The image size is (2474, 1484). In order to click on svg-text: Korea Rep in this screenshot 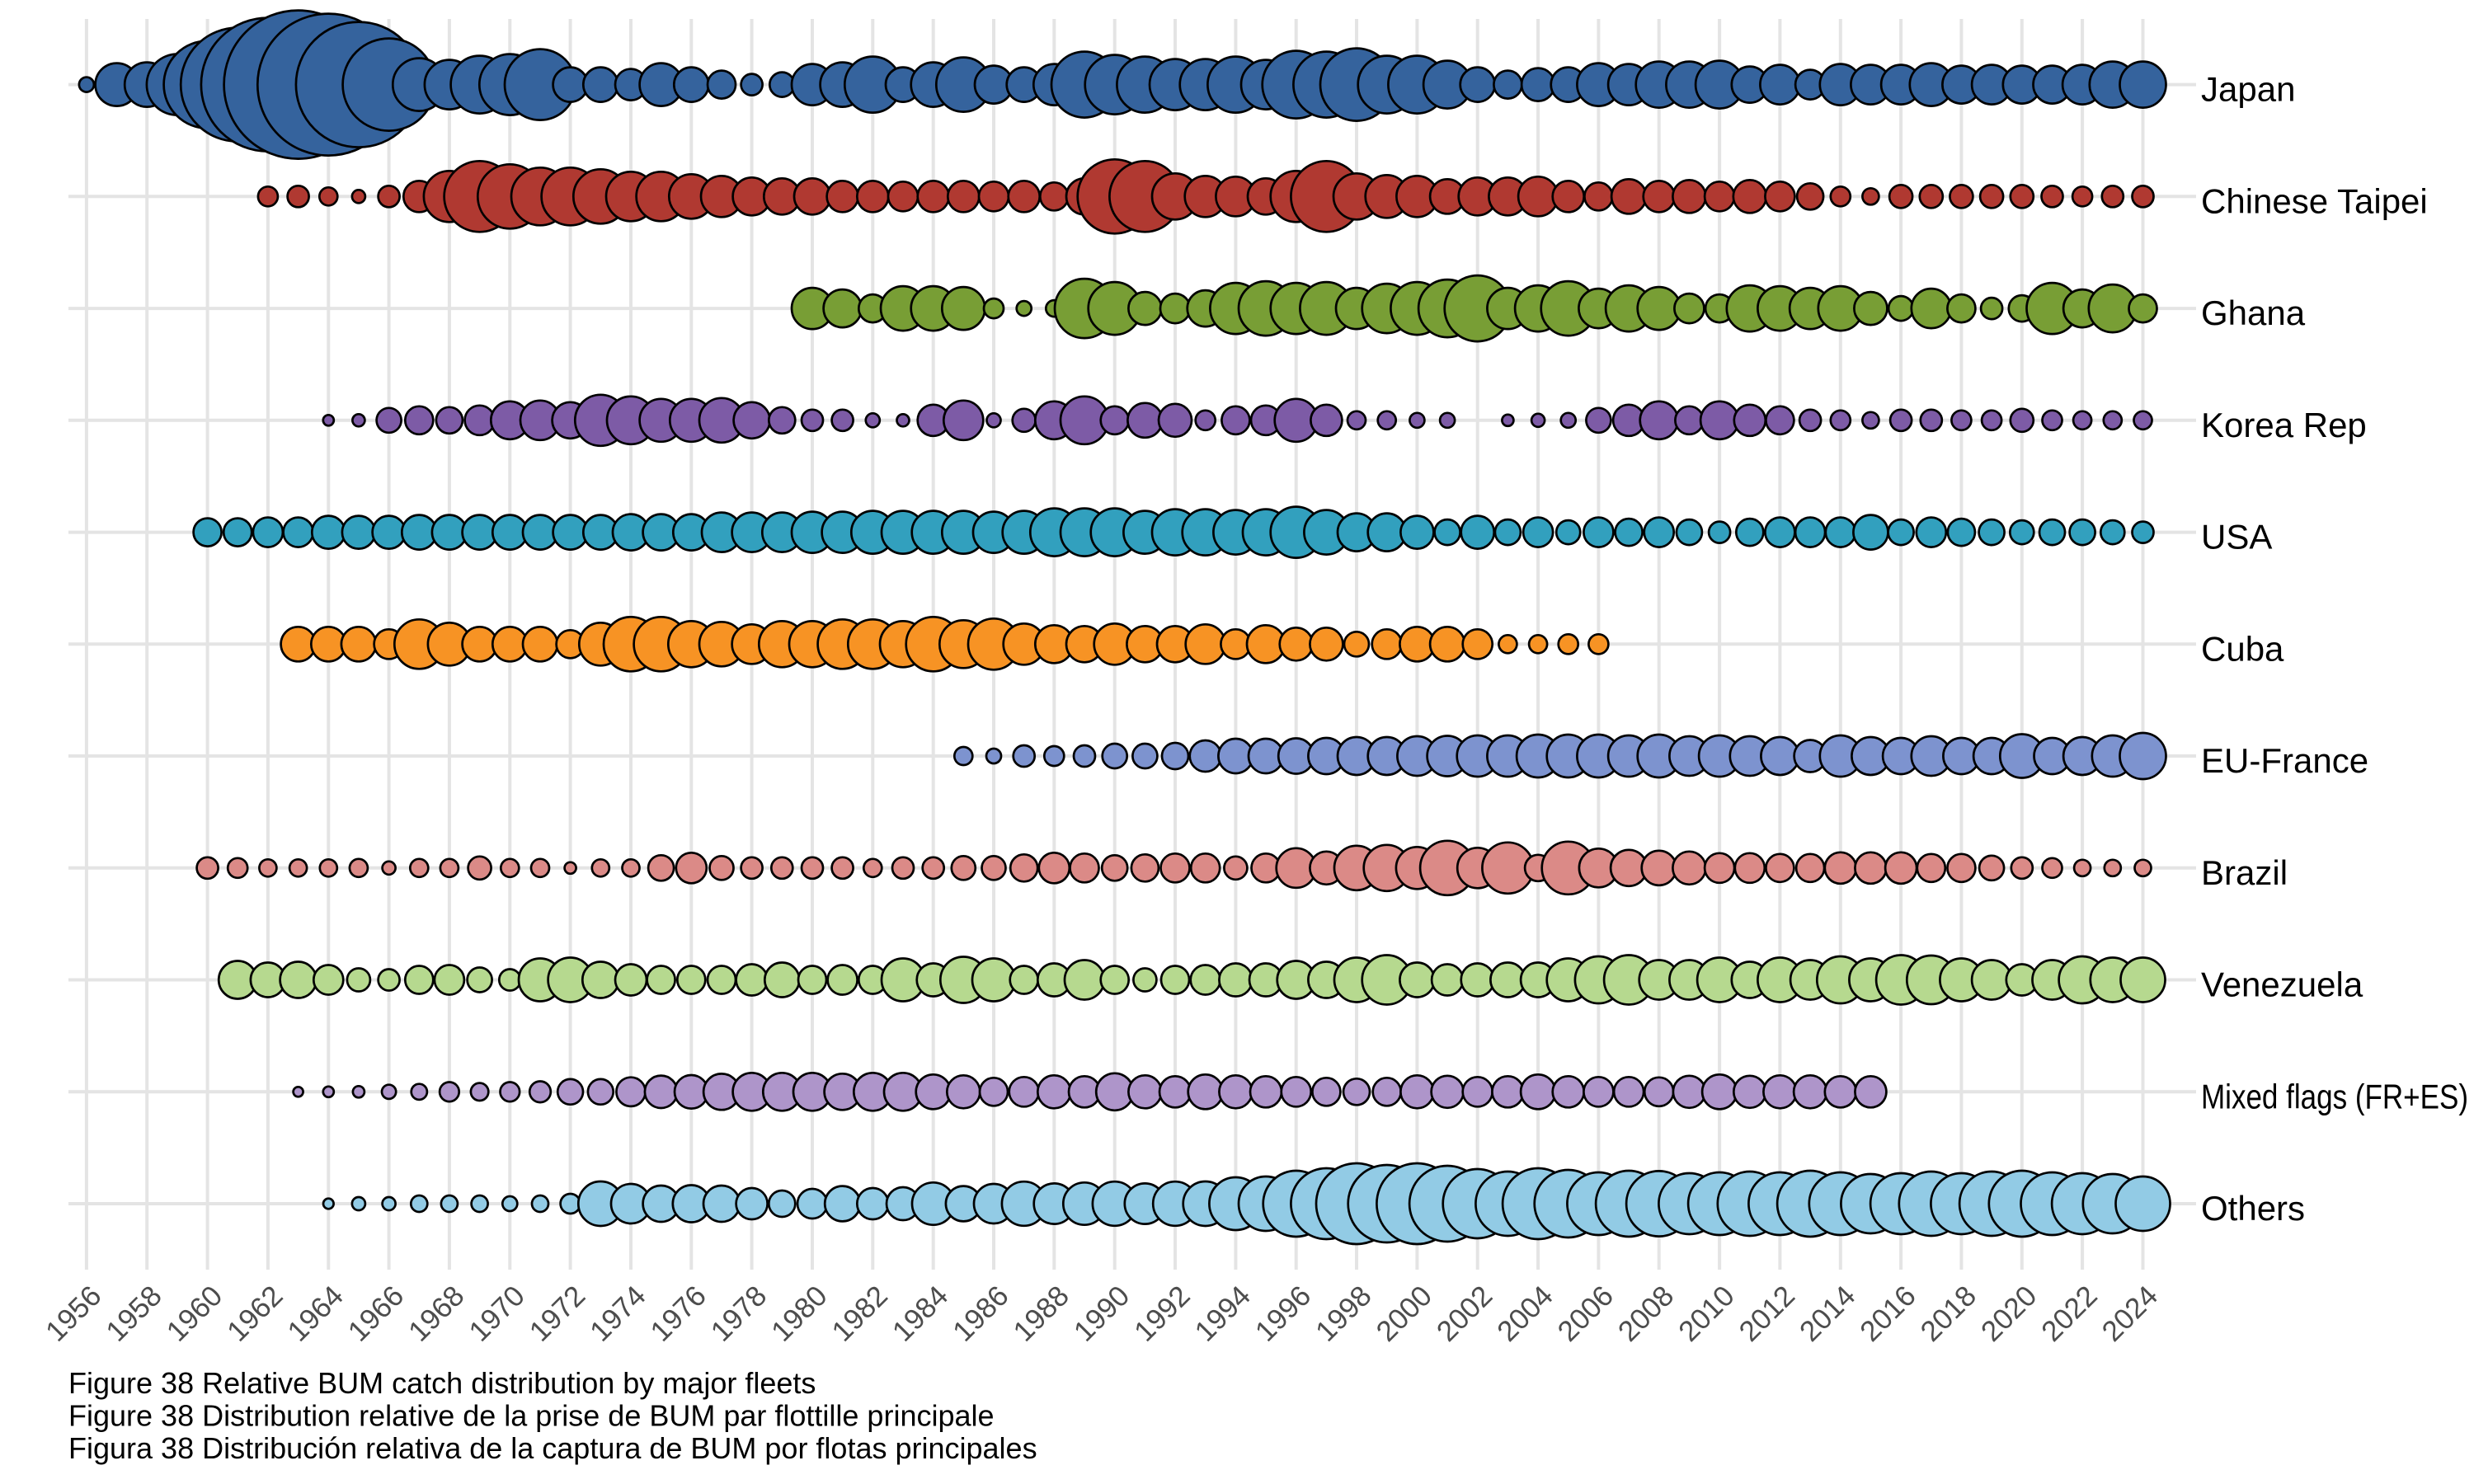, I will do `click(2284, 425)`.